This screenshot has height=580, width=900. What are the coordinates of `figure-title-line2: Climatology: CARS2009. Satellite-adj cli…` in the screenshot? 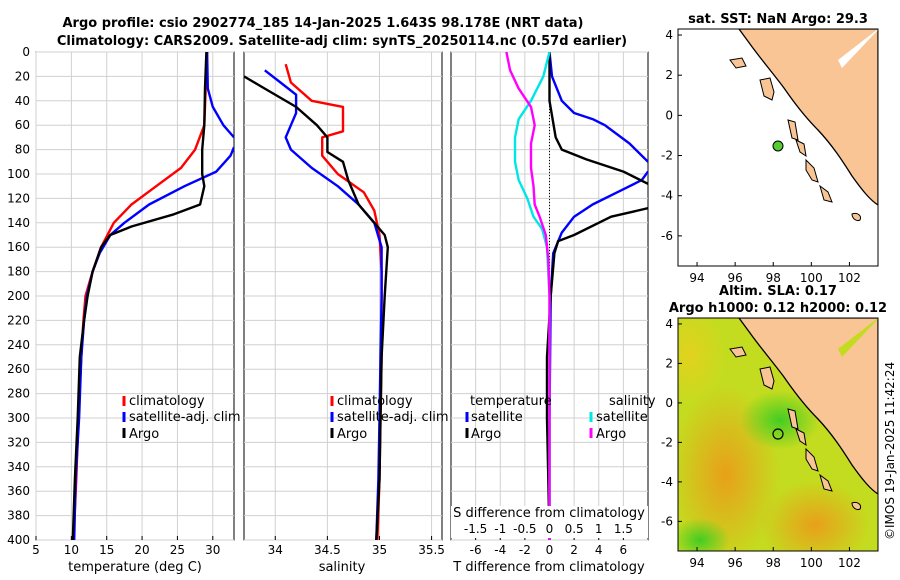 It's located at (342, 41).